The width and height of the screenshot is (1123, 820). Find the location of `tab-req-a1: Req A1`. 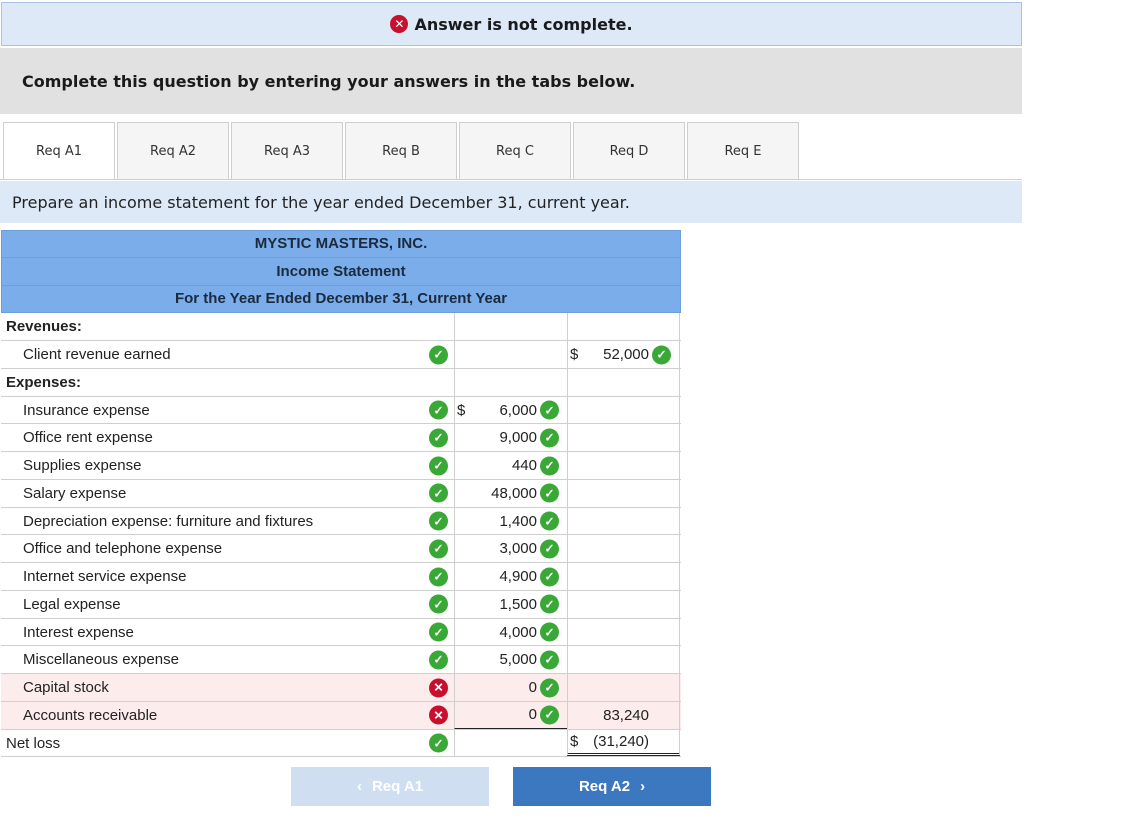

tab-req-a1: Req A1 is located at coordinates (59, 151).